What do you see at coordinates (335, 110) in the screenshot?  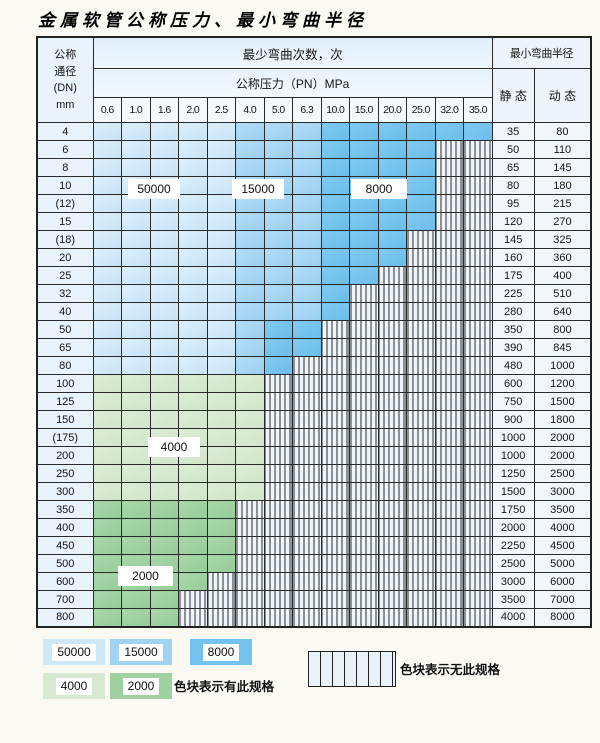 I see `pressure-value-cell: 10.0` at bounding box center [335, 110].